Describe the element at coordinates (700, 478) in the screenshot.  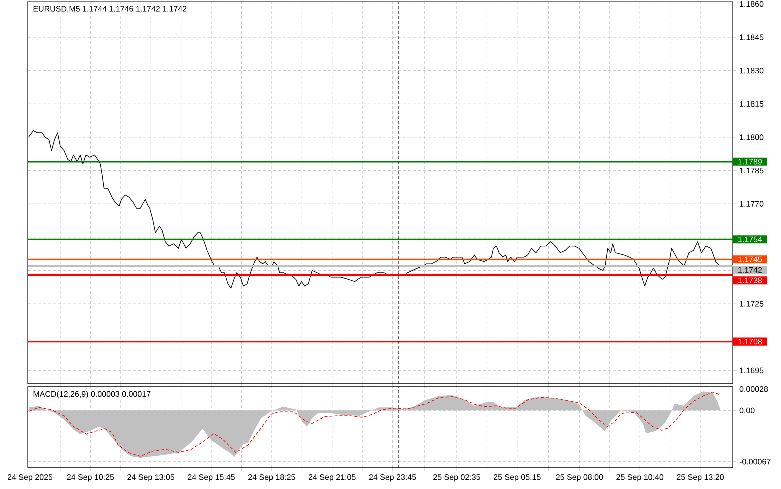
I see `x-tick-label: 25 Sep 13:20` at that location.